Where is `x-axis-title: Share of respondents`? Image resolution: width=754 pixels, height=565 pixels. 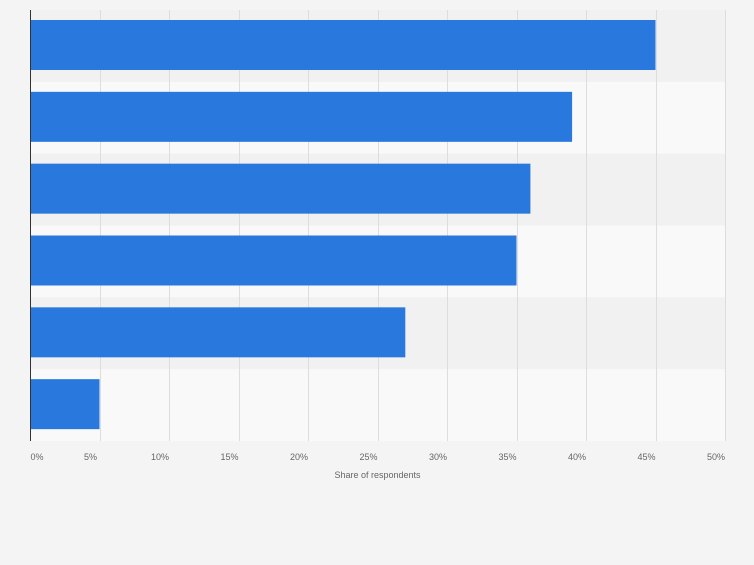
x-axis-title: Share of respondents is located at coordinates (377, 475).